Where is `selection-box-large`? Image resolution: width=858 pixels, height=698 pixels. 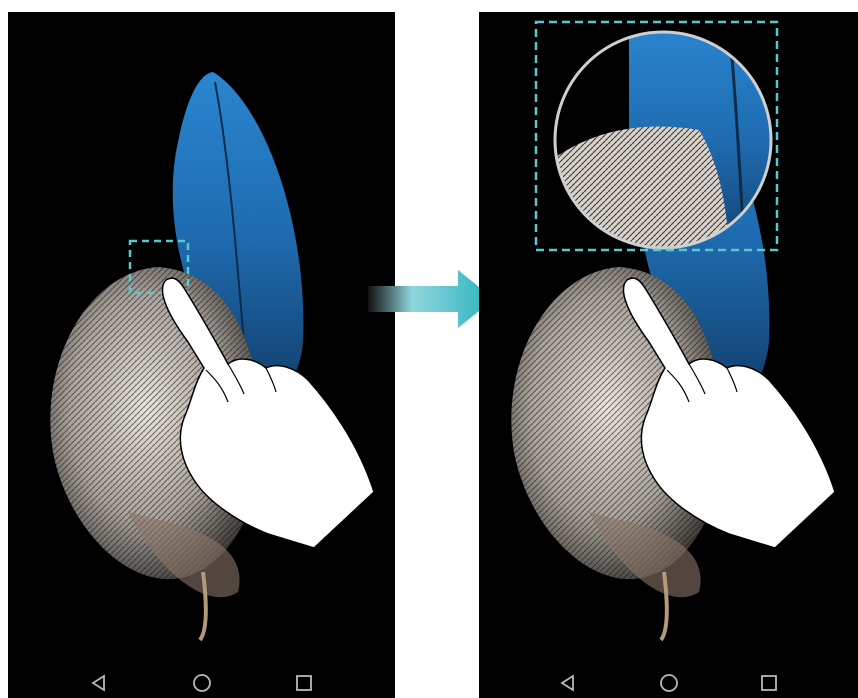
selection-box-large is located at coordinates (656, 136).